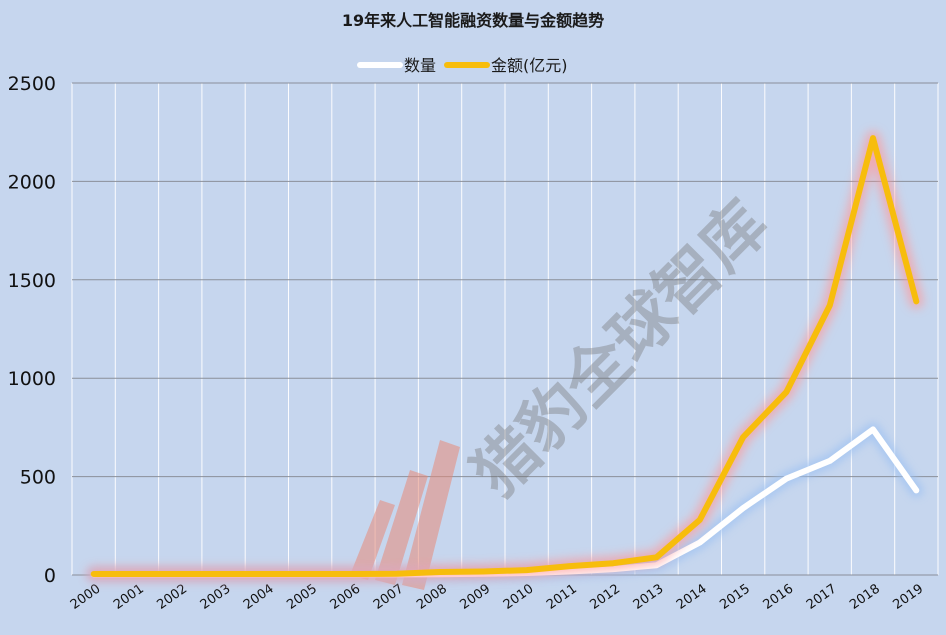 The width and height of the screenshot is (946, 635). What do you see at coordinates (692, 596) in the screenshot?
I see `x-tick-label: 2014` at bounding box center [692, 596].